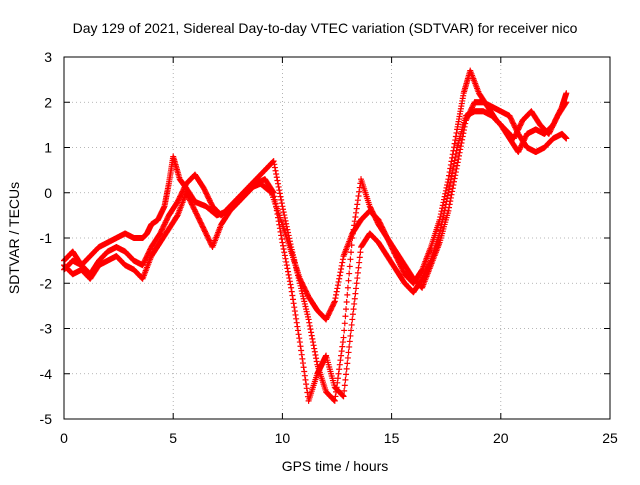  What do you see at coordinates (46, 329) in the screenshot?
I see `y-tick-label: -3` at bounding box center [46, 329].